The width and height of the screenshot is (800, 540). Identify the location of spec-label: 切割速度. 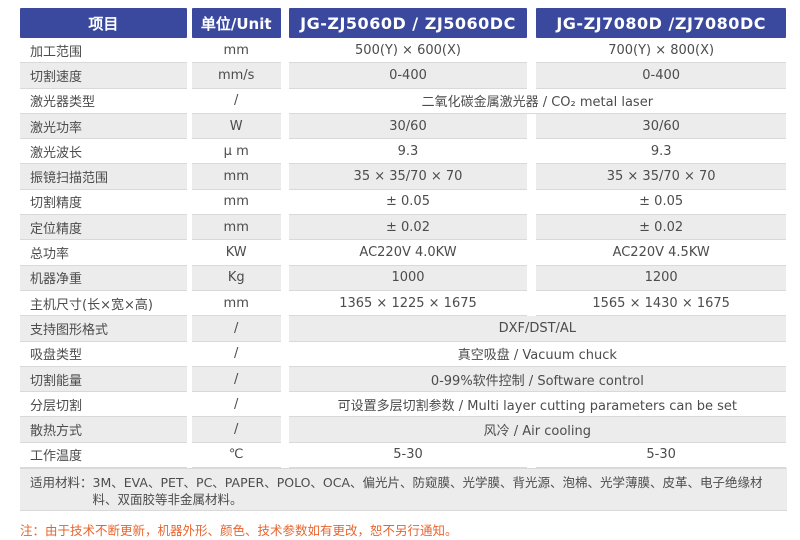
(103, 76).